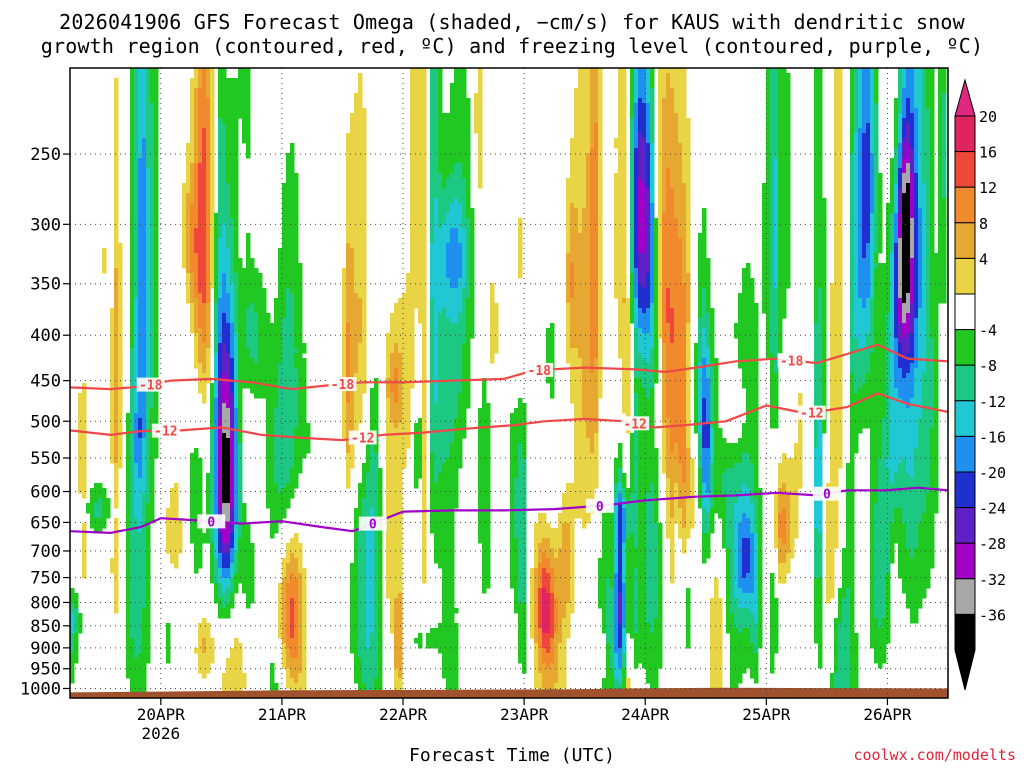  What do you see at coordinates (45, 382) in the screenshot?
I see `y-tick-label: 450` at bounding box center [45, 382].